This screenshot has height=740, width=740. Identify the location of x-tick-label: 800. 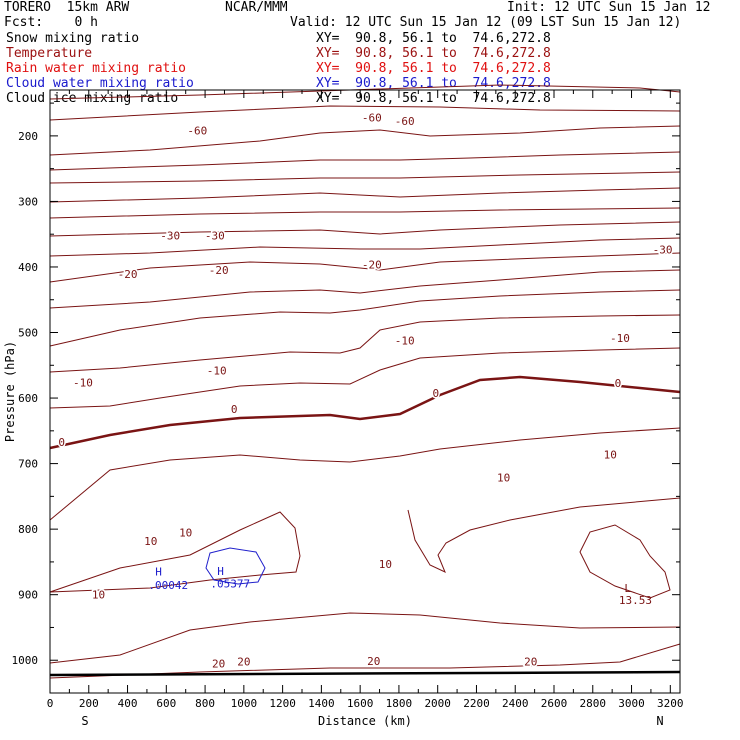
(205, 703).